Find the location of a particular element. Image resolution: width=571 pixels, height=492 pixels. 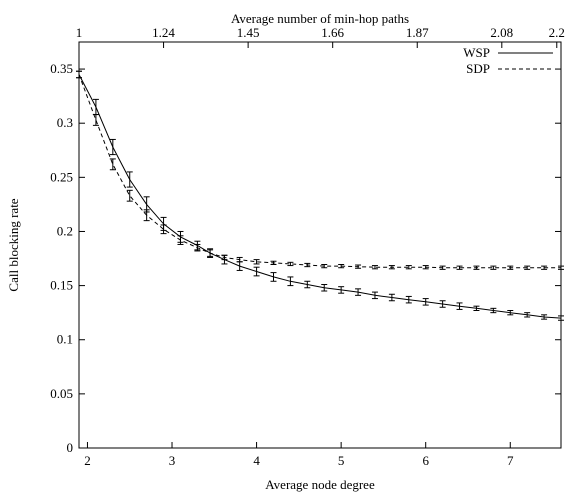

x-axis-title: Average node degree is located at coordinates (320, 484).